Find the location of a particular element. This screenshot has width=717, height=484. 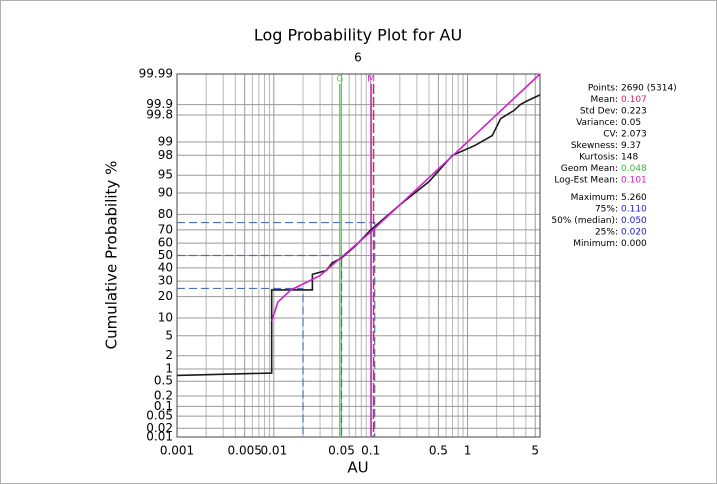

y-tick-label: 2 is located at coordinates (169, 355).